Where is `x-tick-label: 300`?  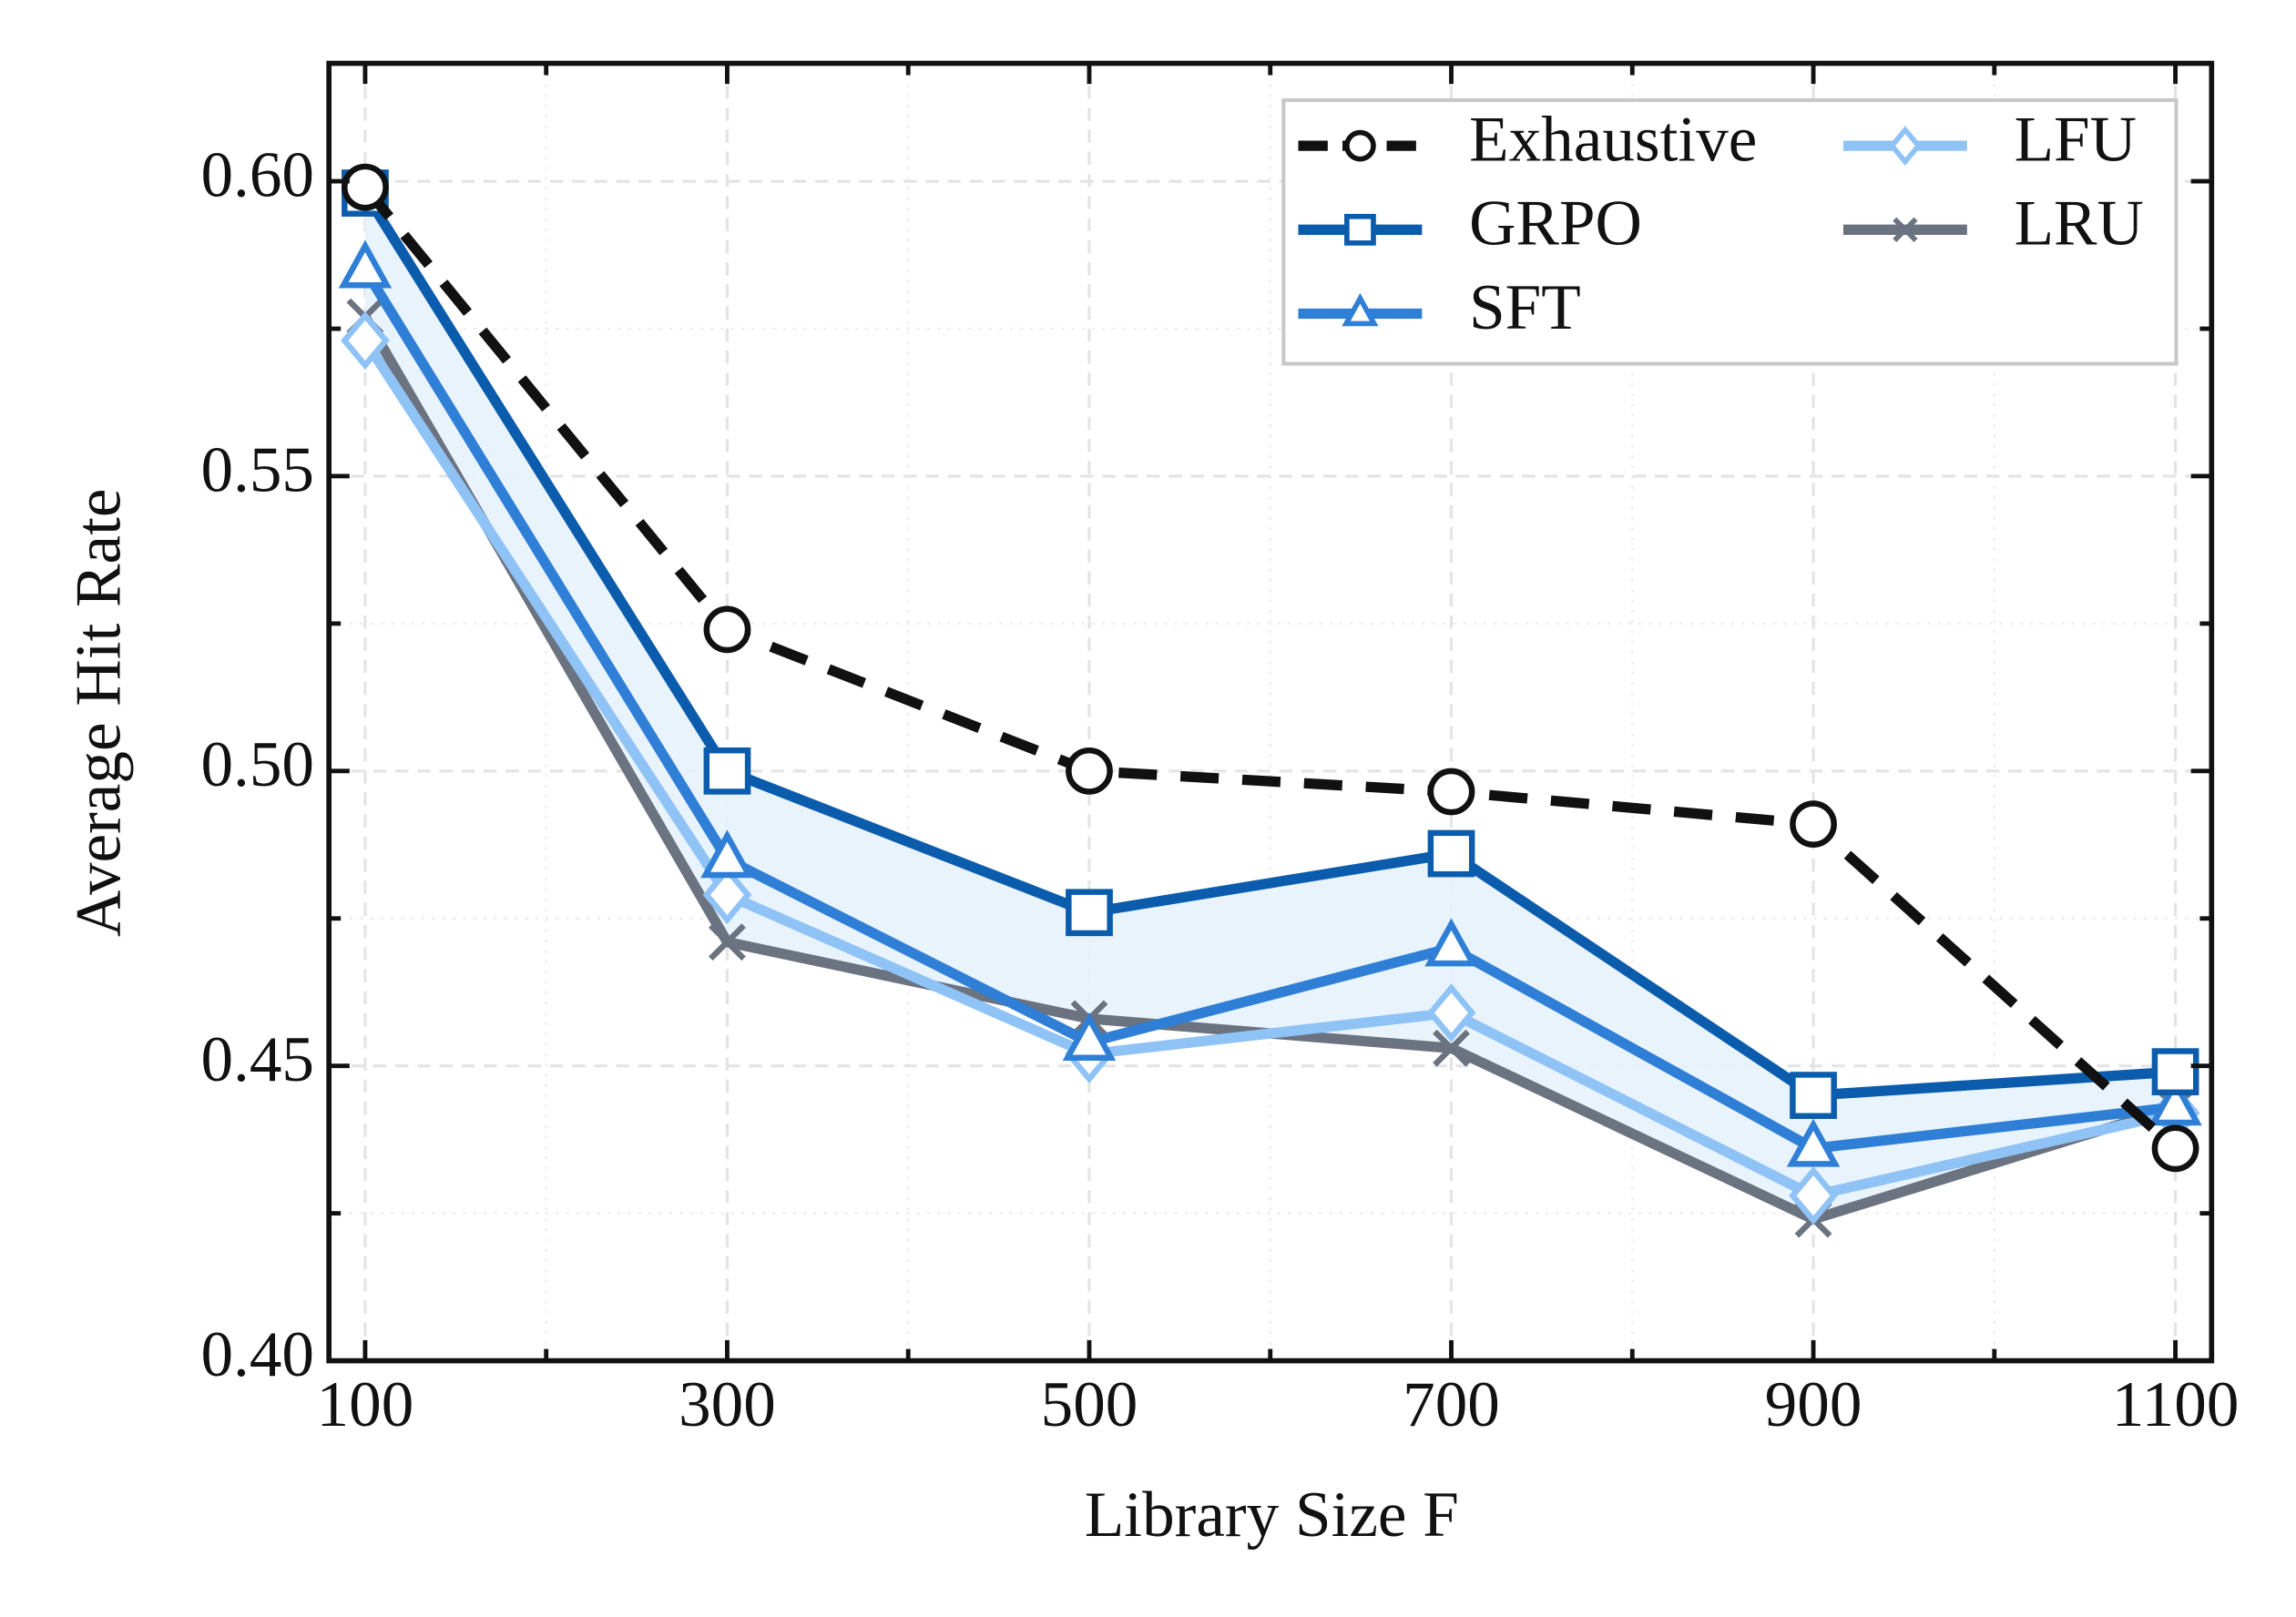 x-tick-label: 300 is located at coordinates (727, 1405).